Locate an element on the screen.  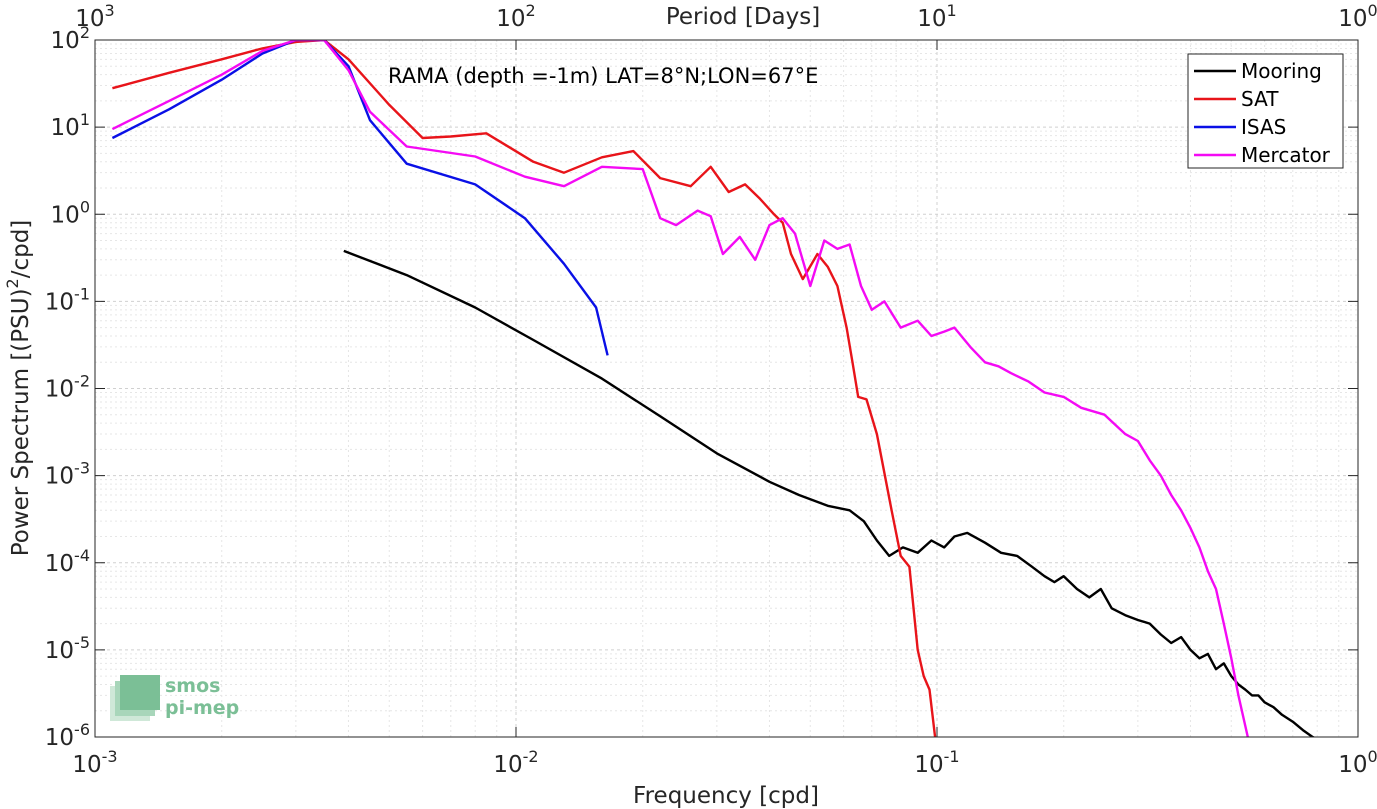
y-tick-label: 10⁰ is located at coordinates (70, 212).